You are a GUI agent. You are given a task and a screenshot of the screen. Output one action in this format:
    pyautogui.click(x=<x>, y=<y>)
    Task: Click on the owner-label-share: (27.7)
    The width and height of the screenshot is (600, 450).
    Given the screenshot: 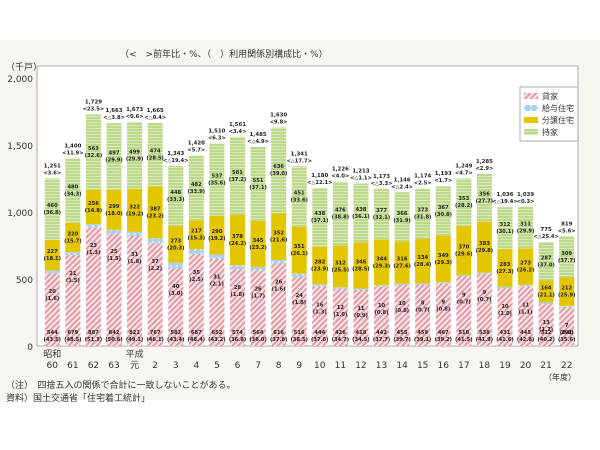 What is the action you would take?
    pyautogui.click(x=485, y=202)
    